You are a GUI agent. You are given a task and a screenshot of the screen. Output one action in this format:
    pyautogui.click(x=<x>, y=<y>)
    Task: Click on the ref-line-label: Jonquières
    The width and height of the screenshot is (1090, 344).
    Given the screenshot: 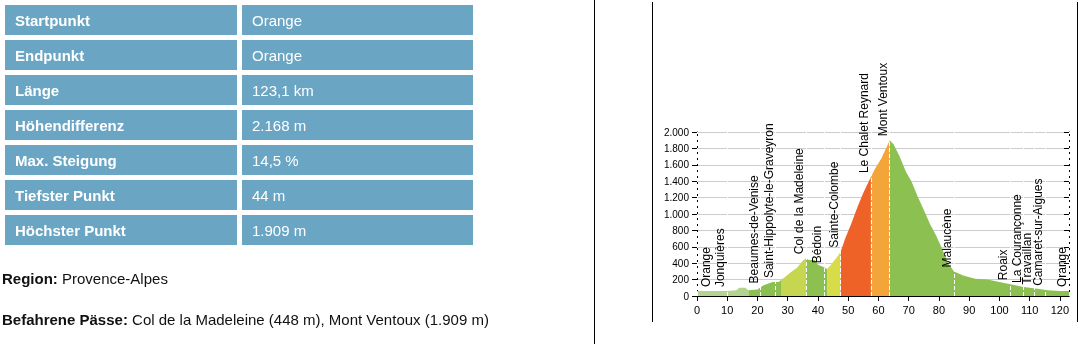 What is the action you would take?
    pyautogui.click(x=720, y=258)
    